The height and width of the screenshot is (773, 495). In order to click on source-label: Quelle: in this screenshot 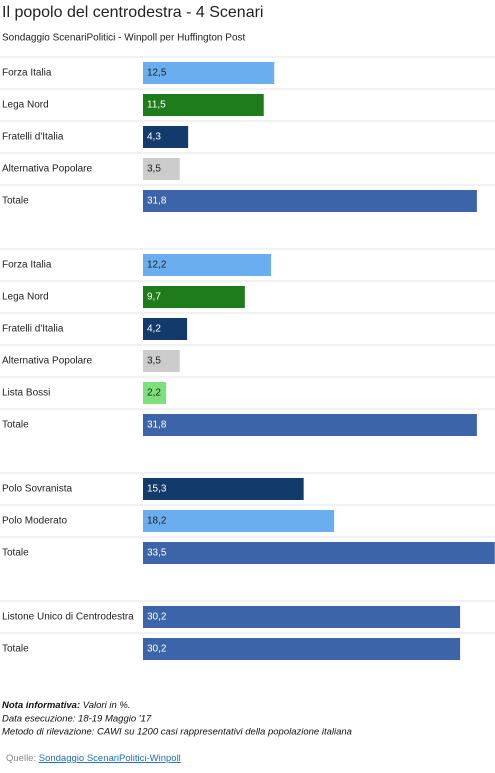, I will do `click(21, 758)`.